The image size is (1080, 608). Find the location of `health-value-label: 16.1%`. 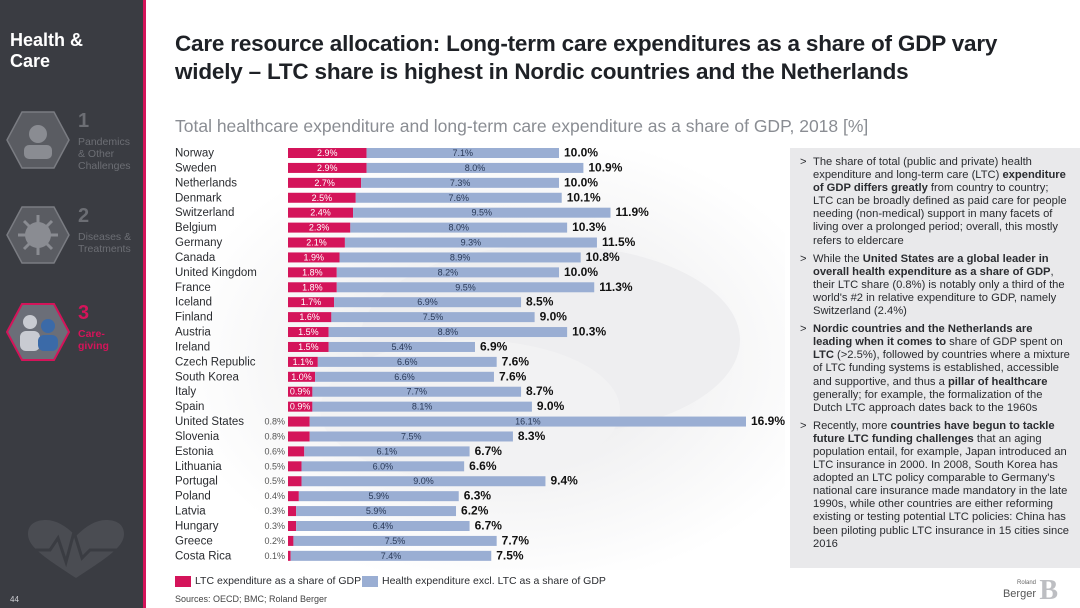

health-value-label: 16.1% is located at coordinates (528, 422).